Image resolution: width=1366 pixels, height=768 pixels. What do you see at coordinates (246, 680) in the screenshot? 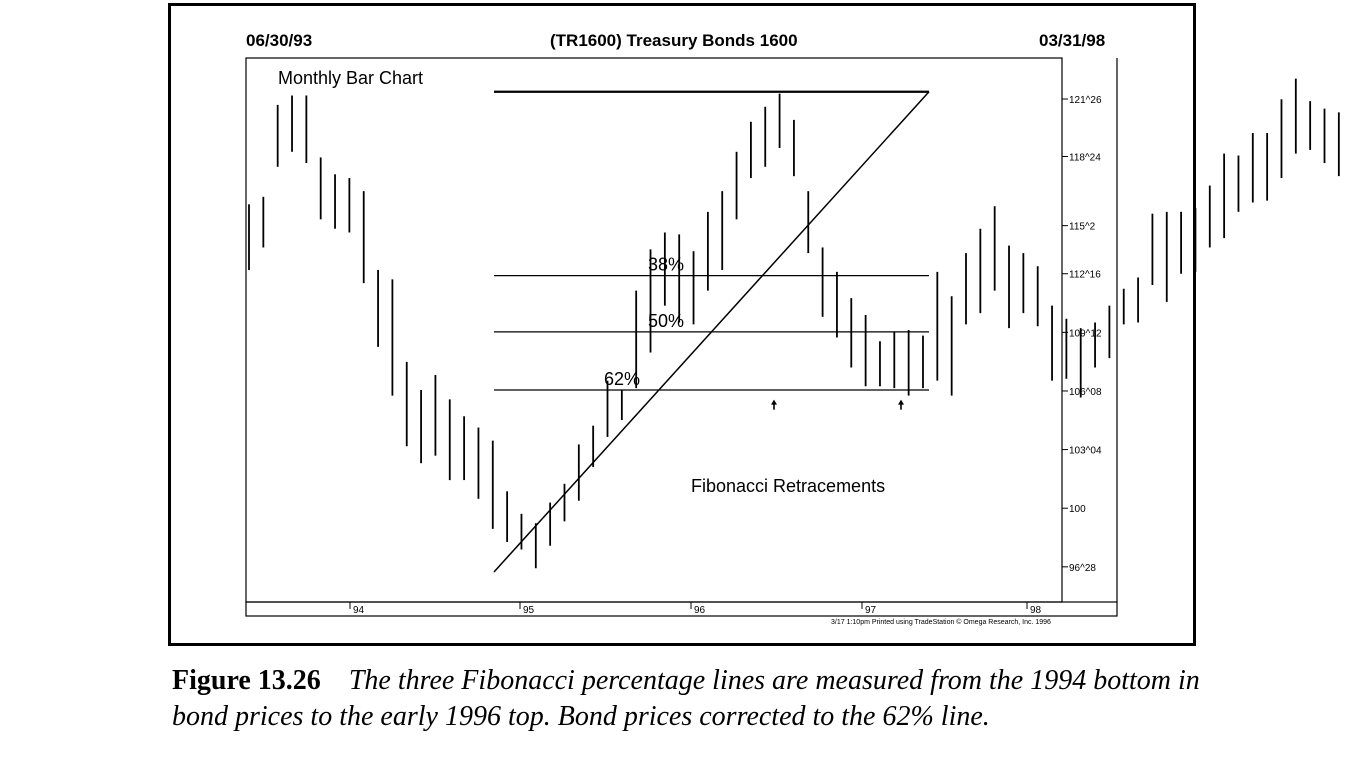
I see `caption-label: Figure 13.26` at bounding box center [246, 680].